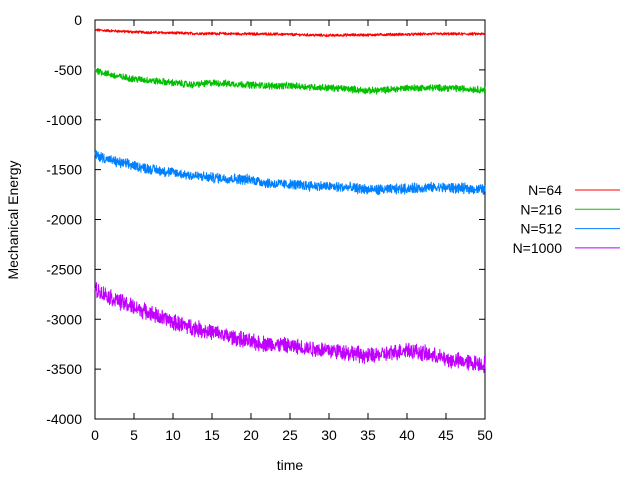 The width and height of the screenshot is (640, 485). What do you see at coordinates (68, 70) in the screenshot?
I see `y-tick-label: -500` at bounding box center [68, 70].